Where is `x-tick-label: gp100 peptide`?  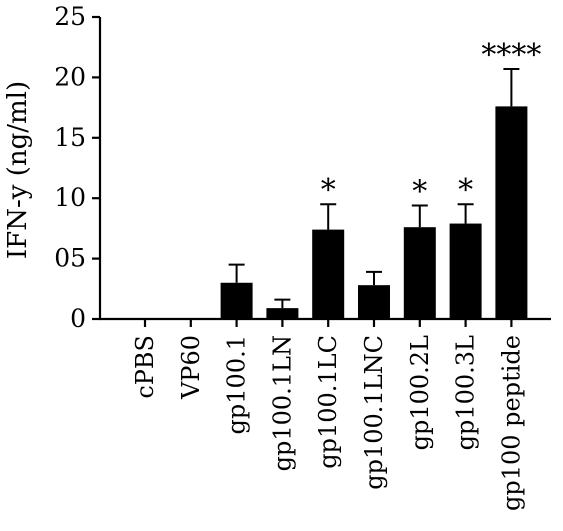
x-tick-label: gp100 peptide is located at coordinates (511, 423).